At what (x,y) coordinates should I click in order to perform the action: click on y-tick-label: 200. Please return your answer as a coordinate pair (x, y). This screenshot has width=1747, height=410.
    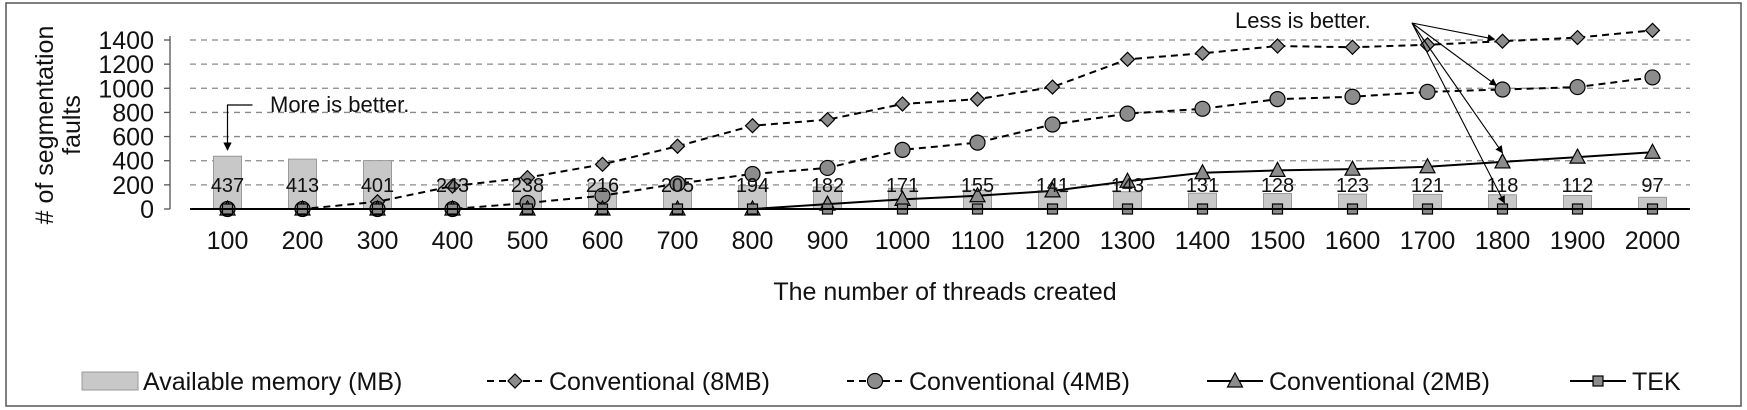
    Looking at the image, I should click on (133, 186).